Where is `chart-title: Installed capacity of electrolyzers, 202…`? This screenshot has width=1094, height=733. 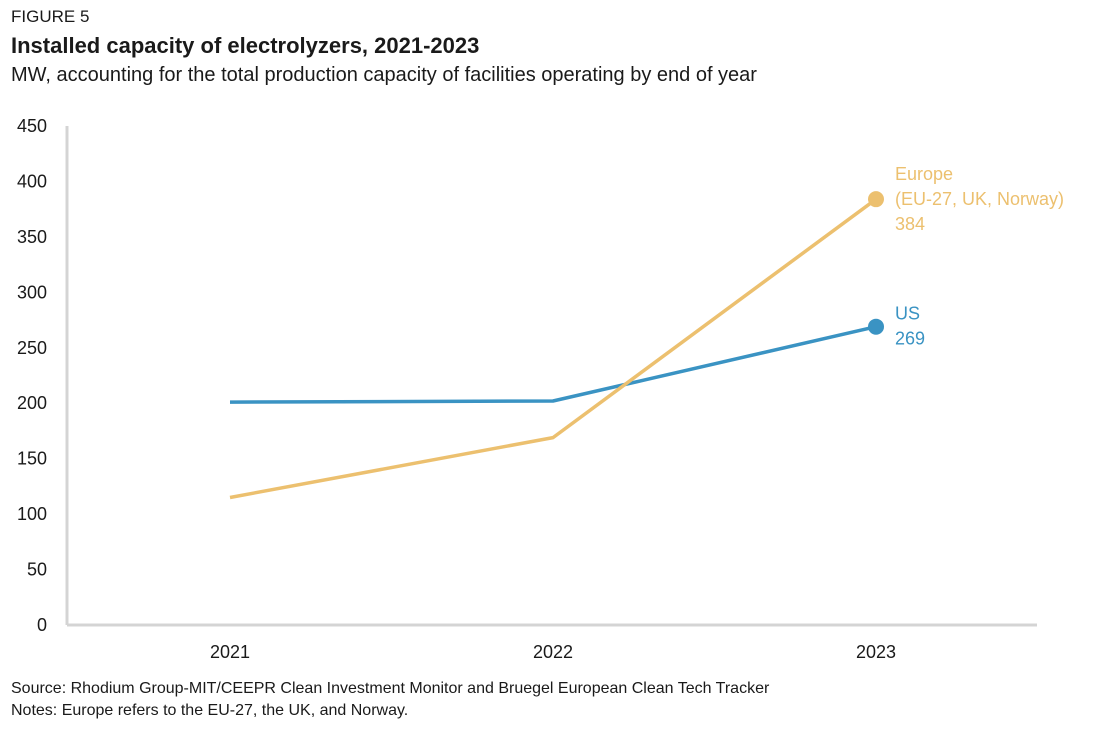
chart-title: Installed capacity of electrolyzers, 202… is located at coordinates (245, 45).